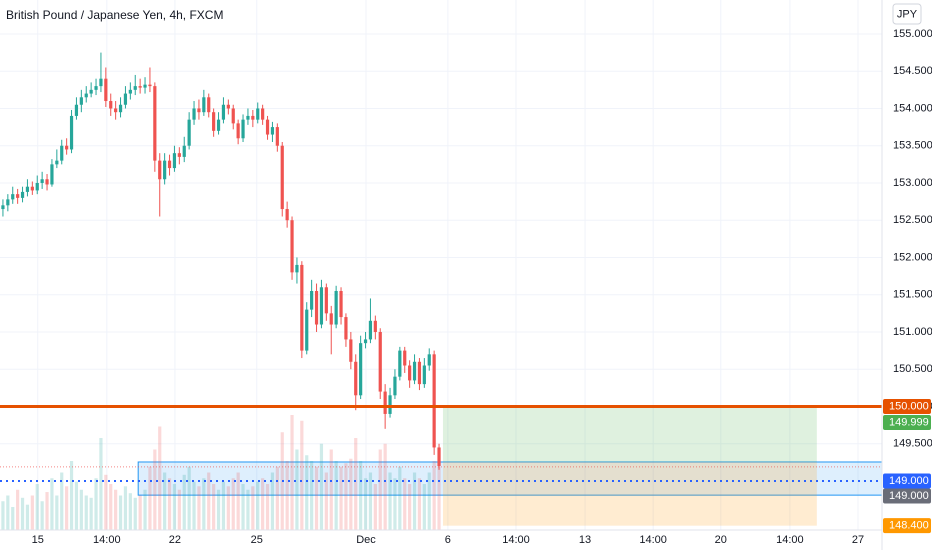 This screenshot has width=932, height=550. Describe the element at coordinates (448, 540) in the screenshot. I see `x-tick-label: 6` at that location.